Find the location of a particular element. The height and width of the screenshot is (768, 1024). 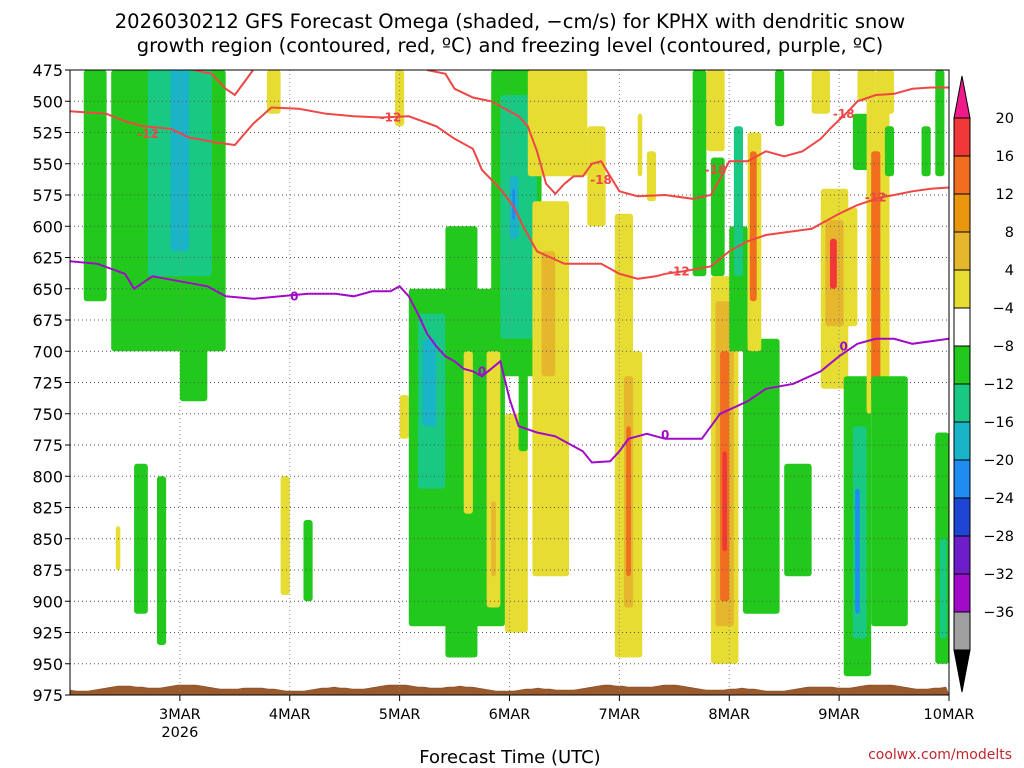

x-tick-label-10MAR: 10MAR is located at coordinates (949, 715).